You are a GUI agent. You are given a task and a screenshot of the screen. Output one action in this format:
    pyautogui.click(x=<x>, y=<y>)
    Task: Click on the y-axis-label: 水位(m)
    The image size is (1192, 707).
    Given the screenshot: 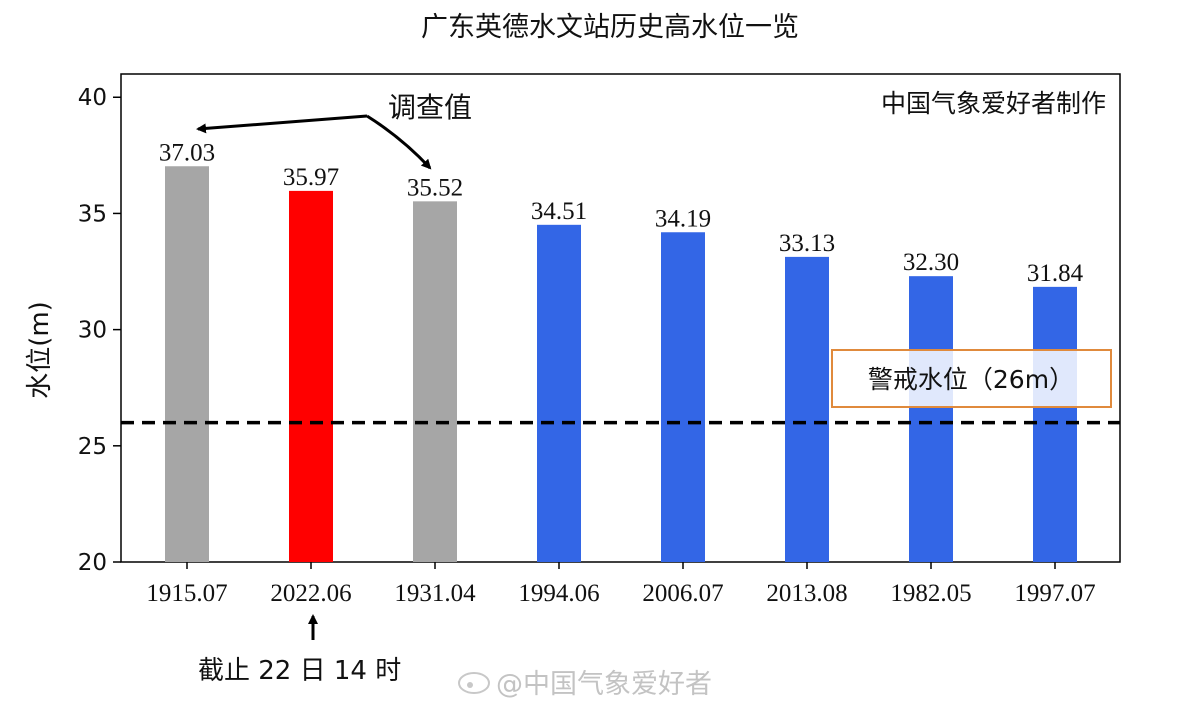 What is the action you would take?
    pyautogui.click(x=40, y=350)
    